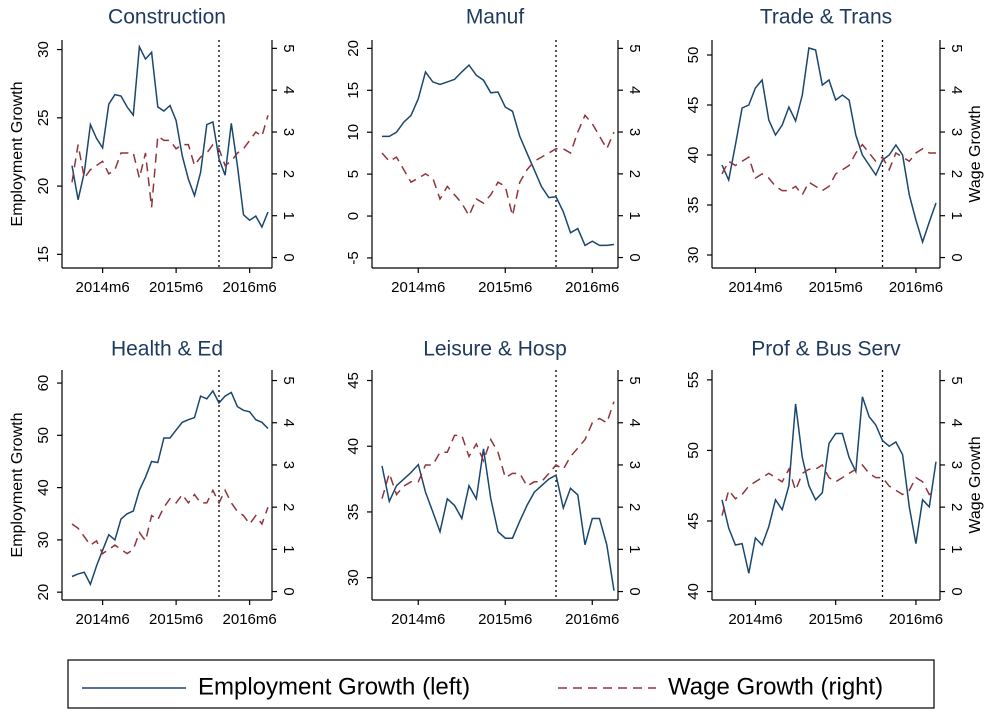 The width and height of the screenshot is (987, 712). I want to click on y-tick-label: 25, so click(43, 117).